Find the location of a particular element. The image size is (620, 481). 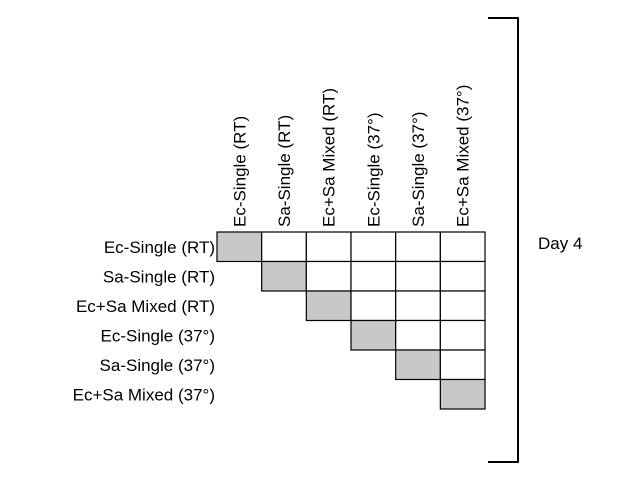

column-label: Ec+Sa Mixed (37°) is located at coordinates (463, 156).